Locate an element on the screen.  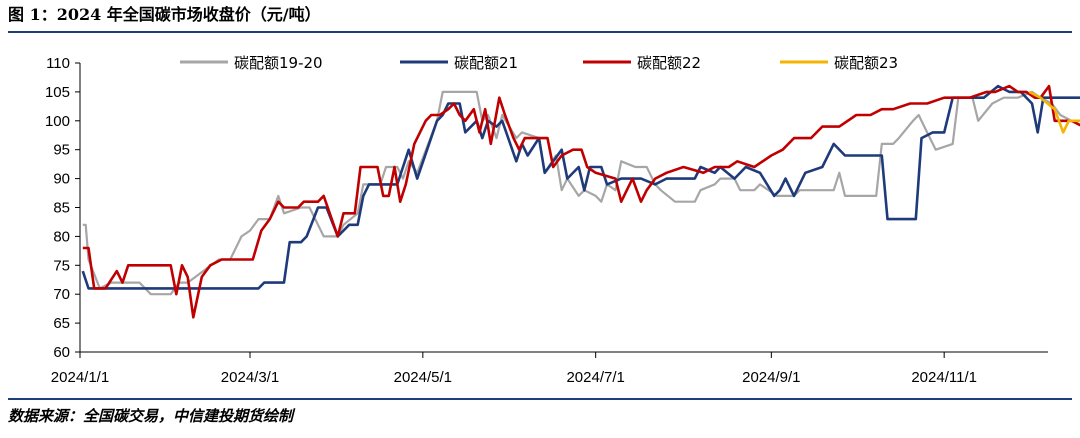
x-tick-label: 2024/11/1 is located at coordinates (944, 377).